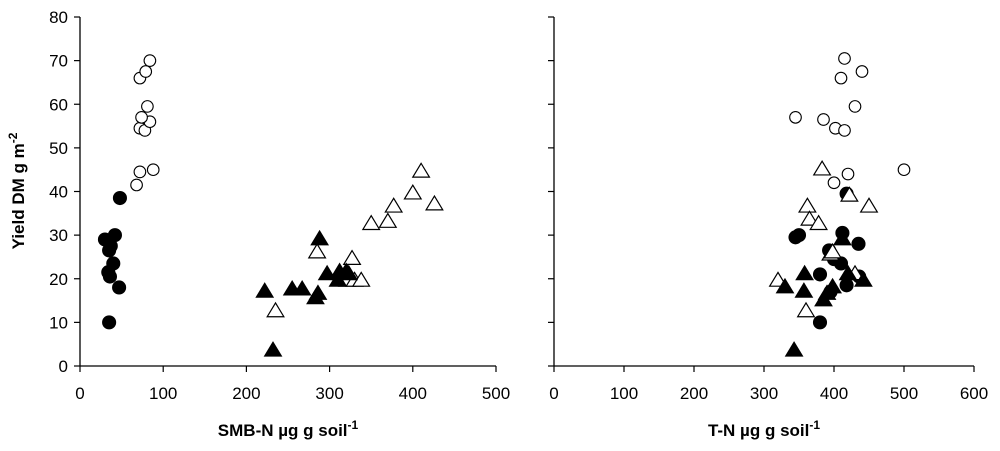 Image resolution: width=1000 pixels, height=451 pixels. What do you see at coordinates (17, 190) in the screenshot?
I see `y-axis-label: Yield DM g m-2` at bounding box center [17, 190].